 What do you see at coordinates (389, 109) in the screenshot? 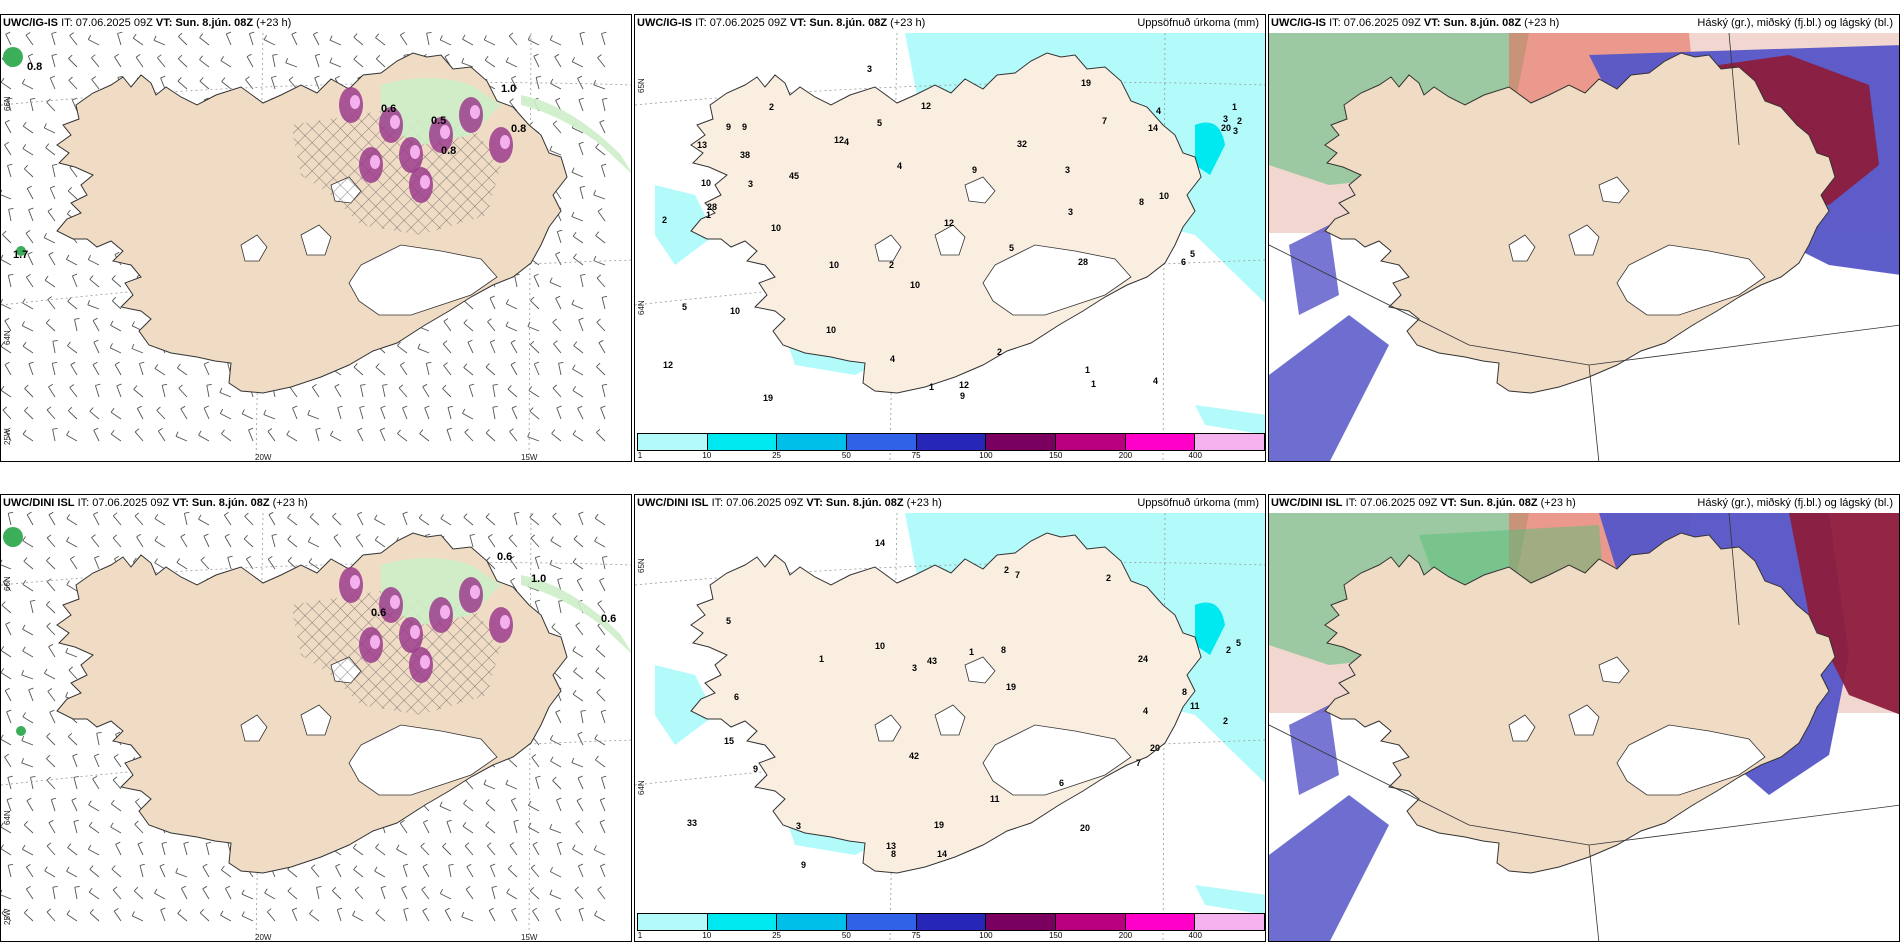
I see `wind-precip-value: 0.6` at bounding box center [389, 109].